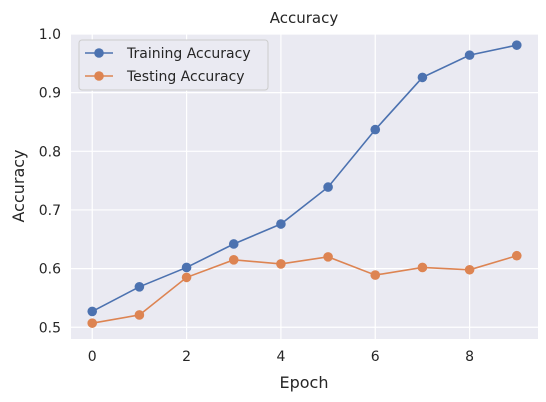 Image resolution: width=546 pixels, height=402 pixels. What do you see at coordinates (188, 54) in the screenshot?
I see `legend-label-training: Training Accuracy` at bounding box center [188, 54].